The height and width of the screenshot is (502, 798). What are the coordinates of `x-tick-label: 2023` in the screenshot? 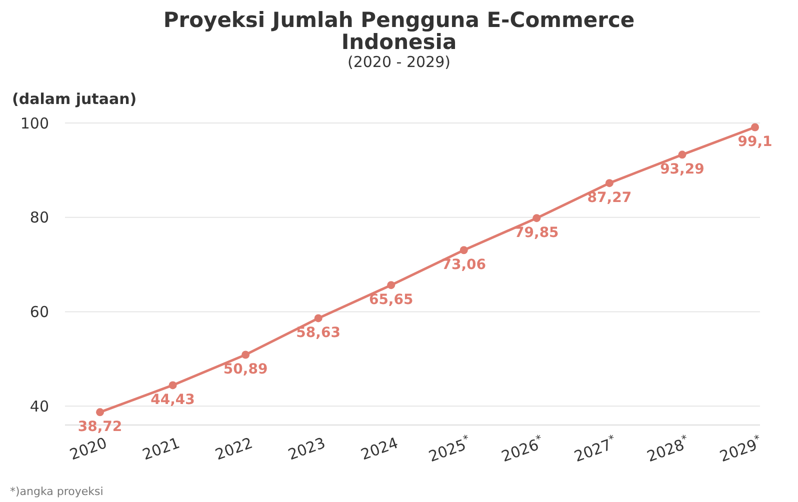 It's located at (307, 449).